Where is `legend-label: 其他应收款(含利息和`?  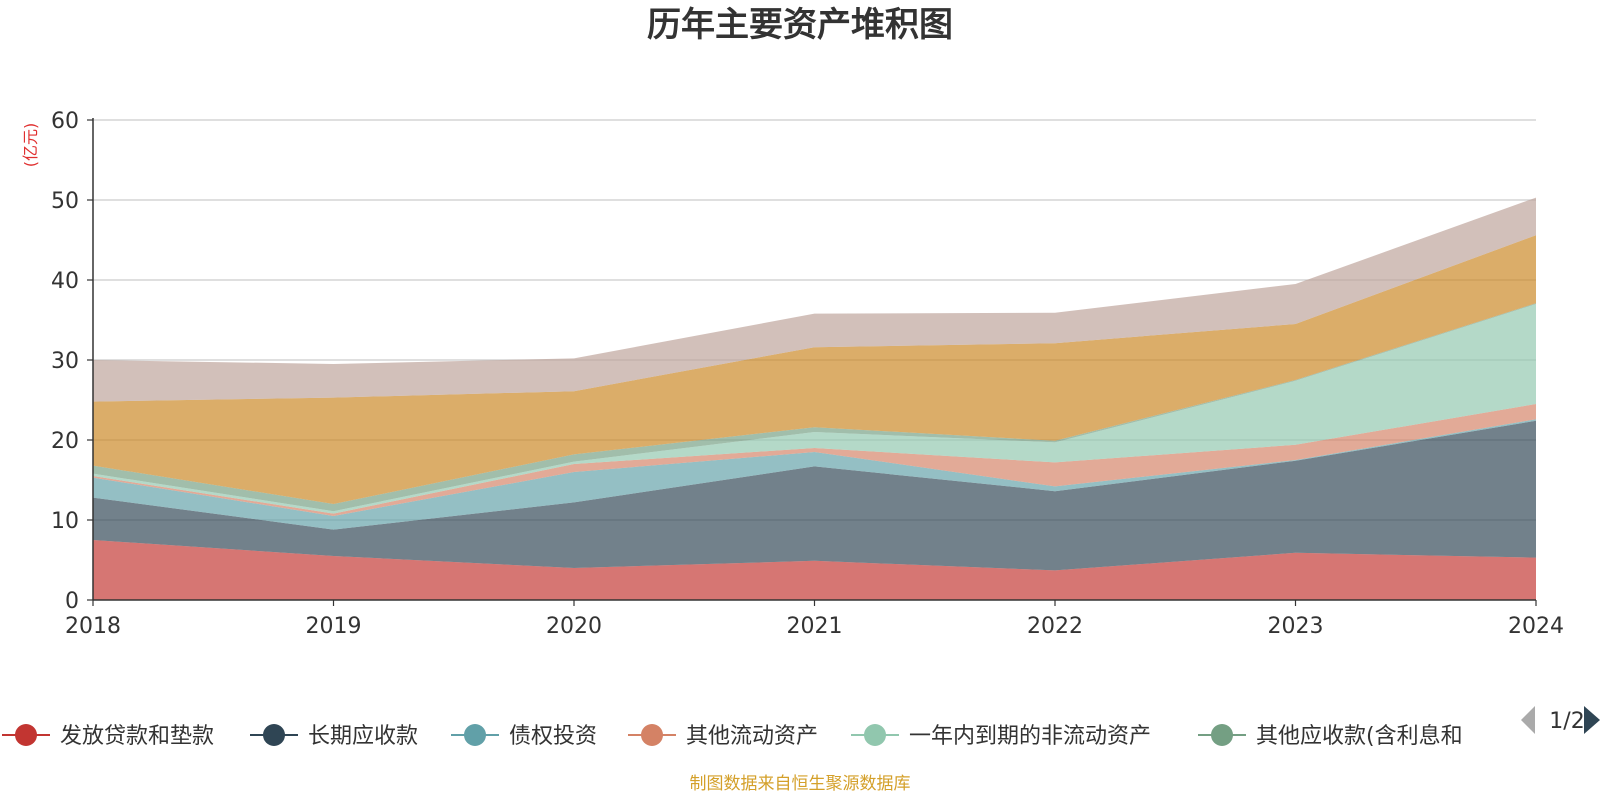
legend-label: 其他应收款(含利息和 is located at coordinates (1359, 736).